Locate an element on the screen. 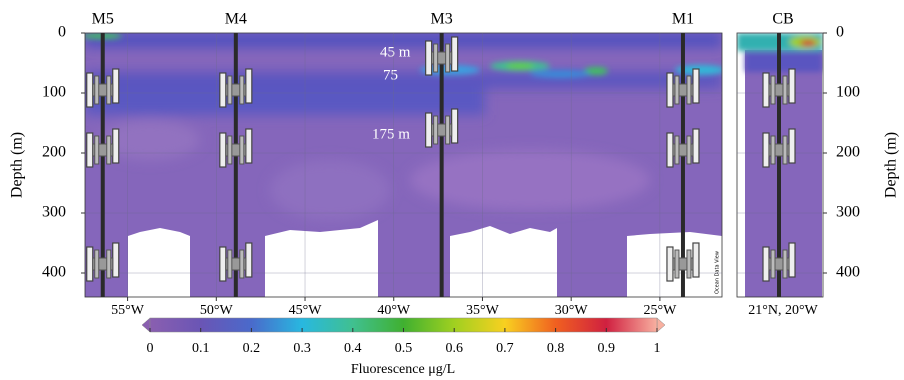  x-tick-label: 40°W is located at coordinates (394, 310).